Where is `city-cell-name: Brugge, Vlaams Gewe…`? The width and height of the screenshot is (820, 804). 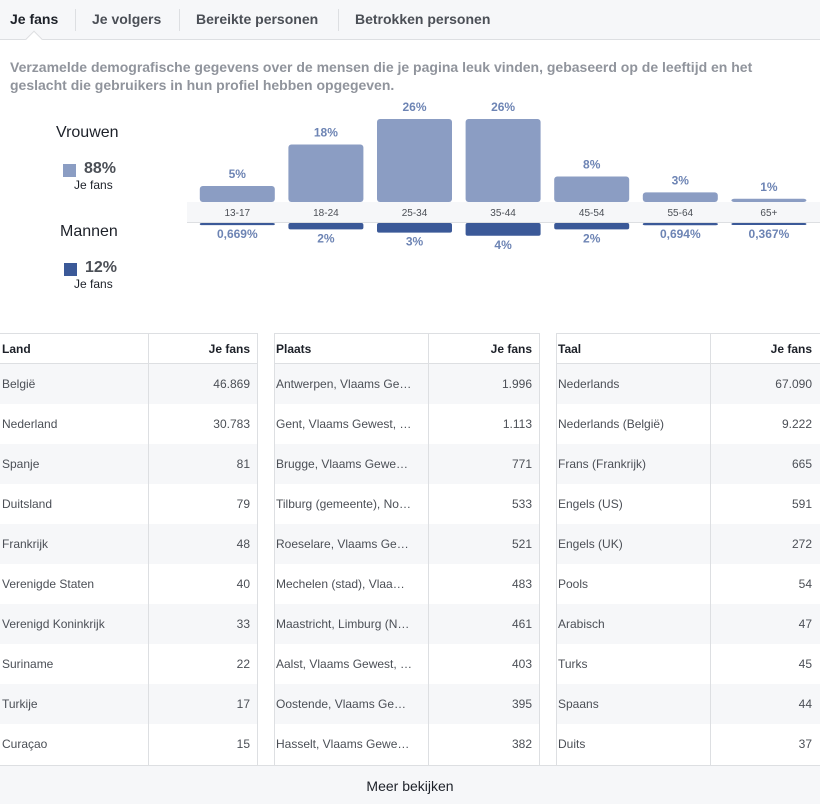 city-cell-name: Brugge, Vlaams Gewe… is located at coordinates (342, 464).